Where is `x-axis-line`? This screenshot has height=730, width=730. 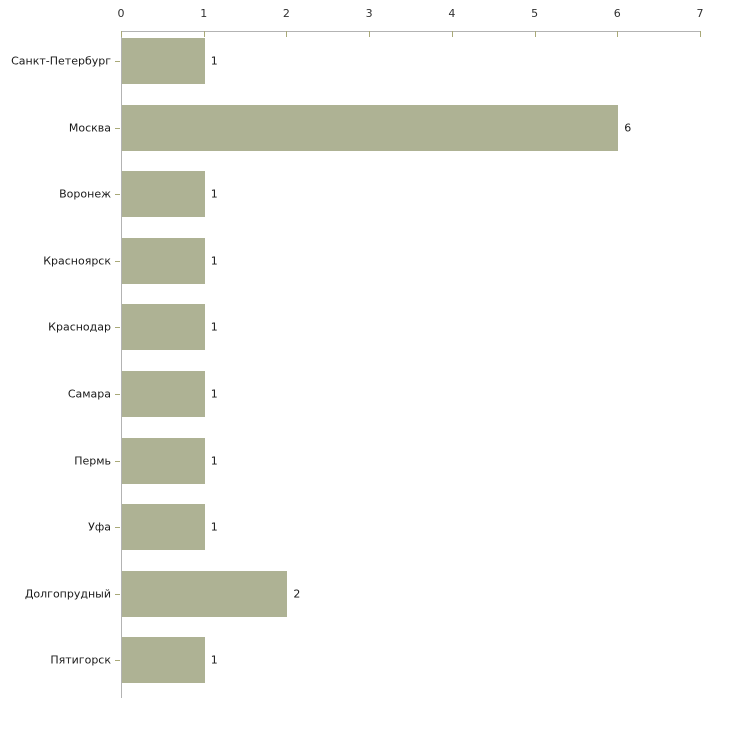
x-axis-line is located at coordinates (410, 31).